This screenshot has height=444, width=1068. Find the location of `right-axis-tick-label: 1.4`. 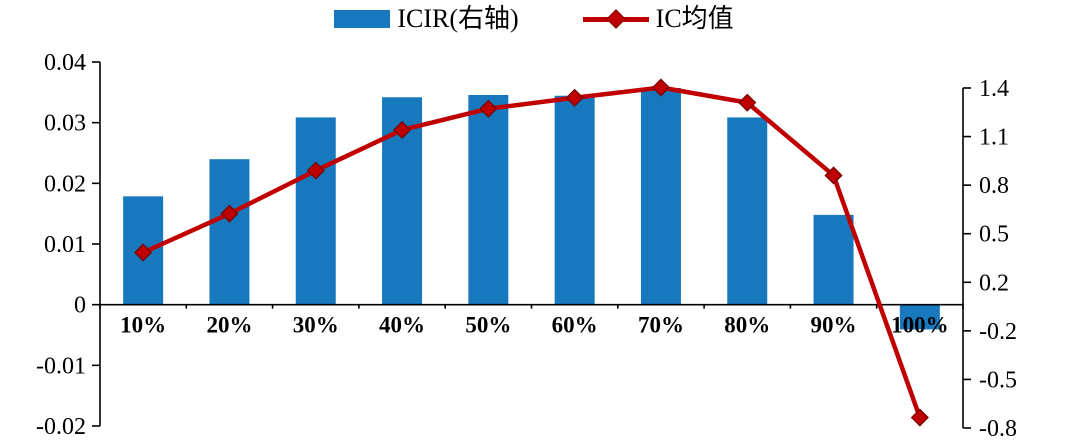

right-axis-tick-label: 1.4 is located at coordinates (994, 89).